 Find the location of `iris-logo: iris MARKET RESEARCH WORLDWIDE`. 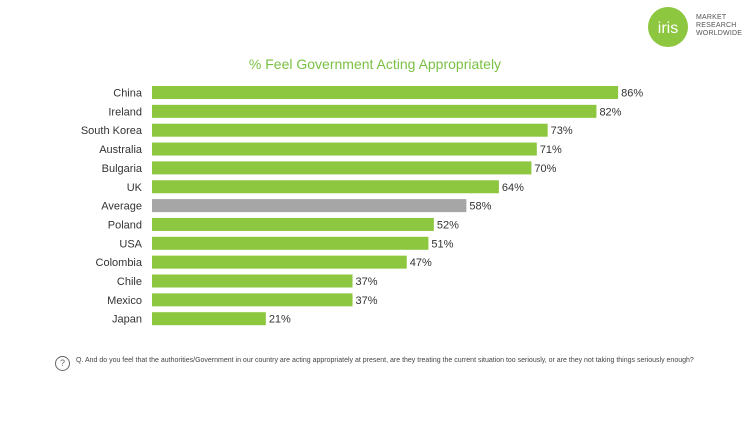

iris-logo: iris MARKET RESEARCH WORLDWIDE is located at coordinates (694, 27).